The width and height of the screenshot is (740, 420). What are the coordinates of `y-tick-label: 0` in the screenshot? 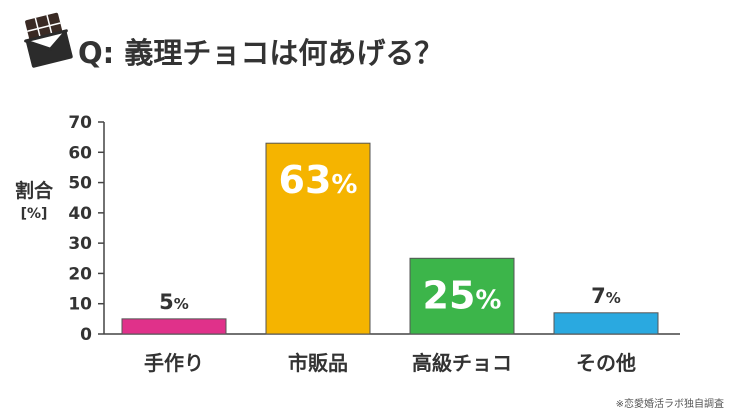 It's located at (86, 335).